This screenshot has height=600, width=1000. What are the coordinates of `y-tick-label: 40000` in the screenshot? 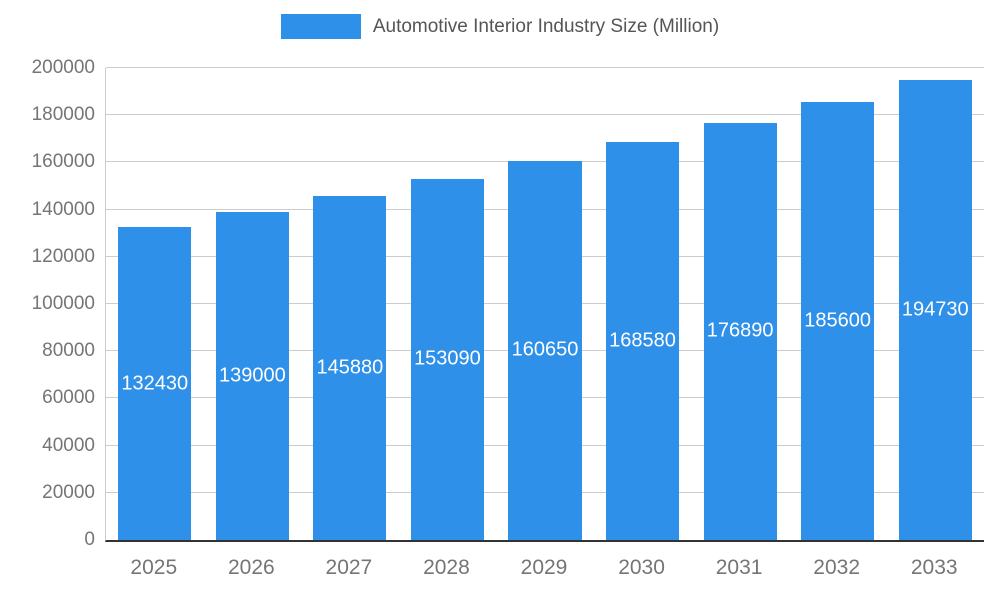 It's located at (68, 445).